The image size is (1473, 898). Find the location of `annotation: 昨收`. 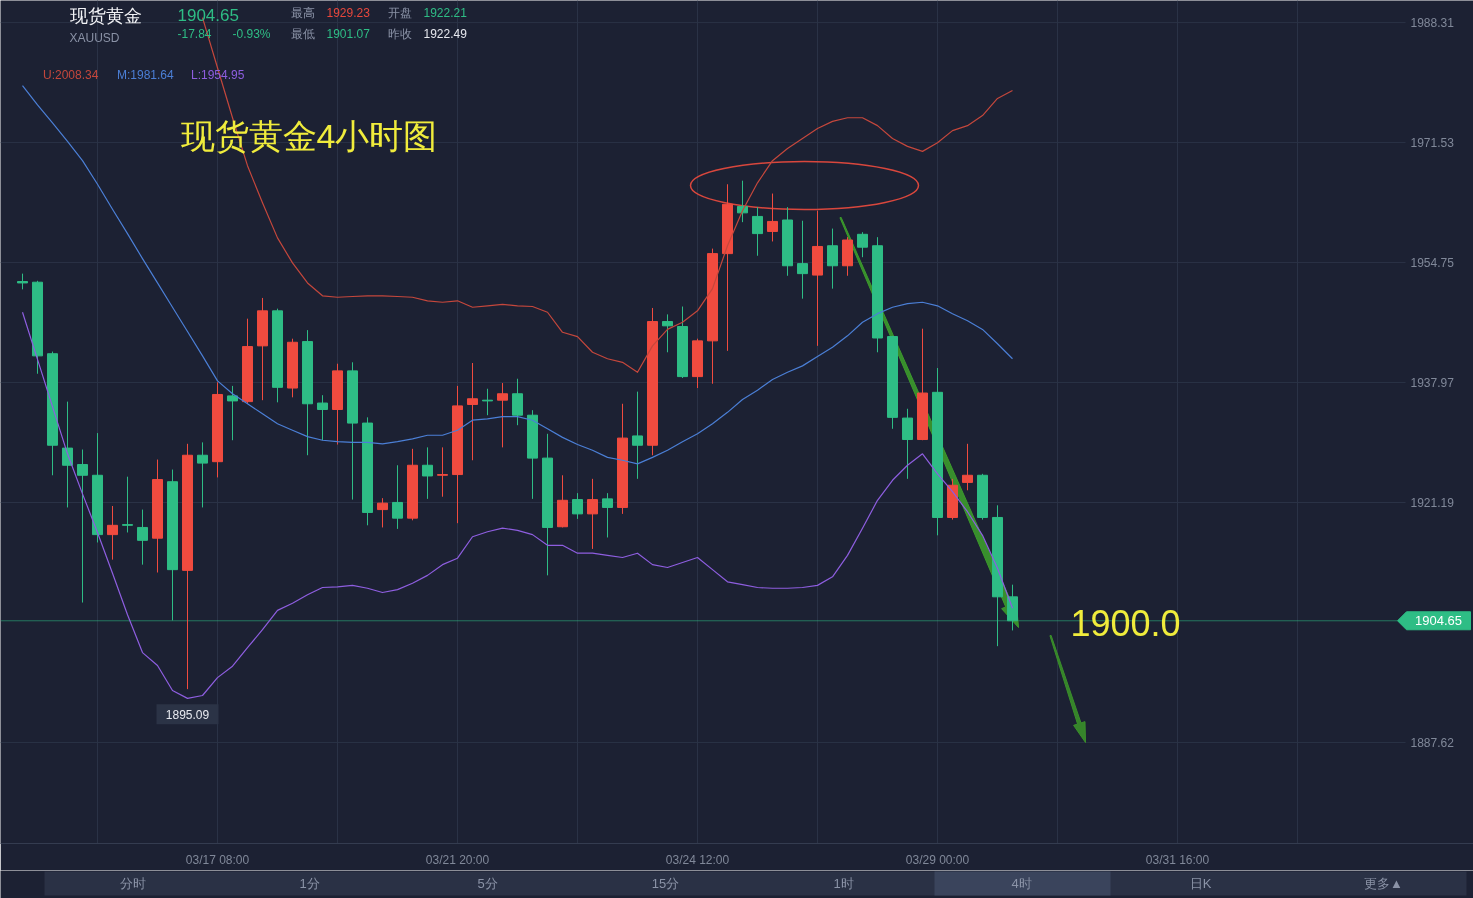

annotation: 昨收 is located at coordinates (399, 33).